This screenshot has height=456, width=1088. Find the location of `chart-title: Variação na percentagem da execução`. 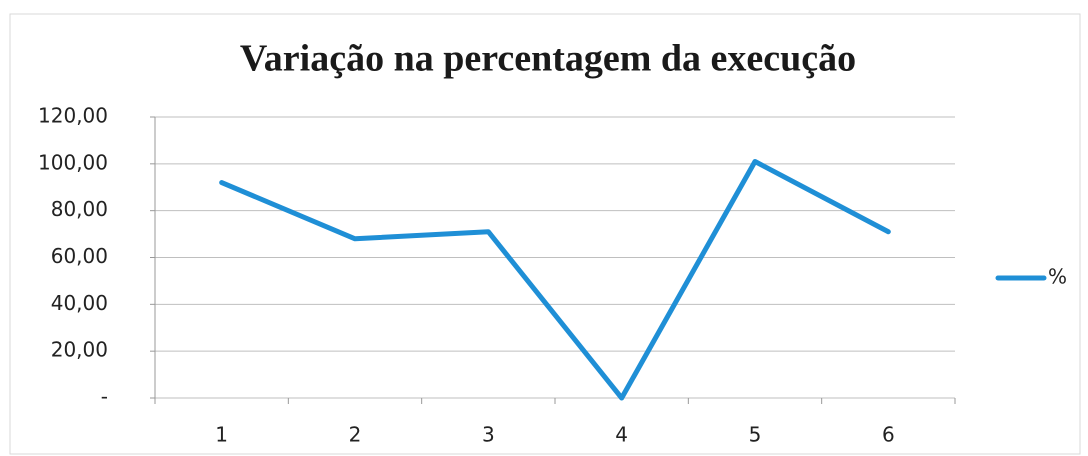

chart-title: Variação na percentagem da execução is located at coordinates (548, 59).